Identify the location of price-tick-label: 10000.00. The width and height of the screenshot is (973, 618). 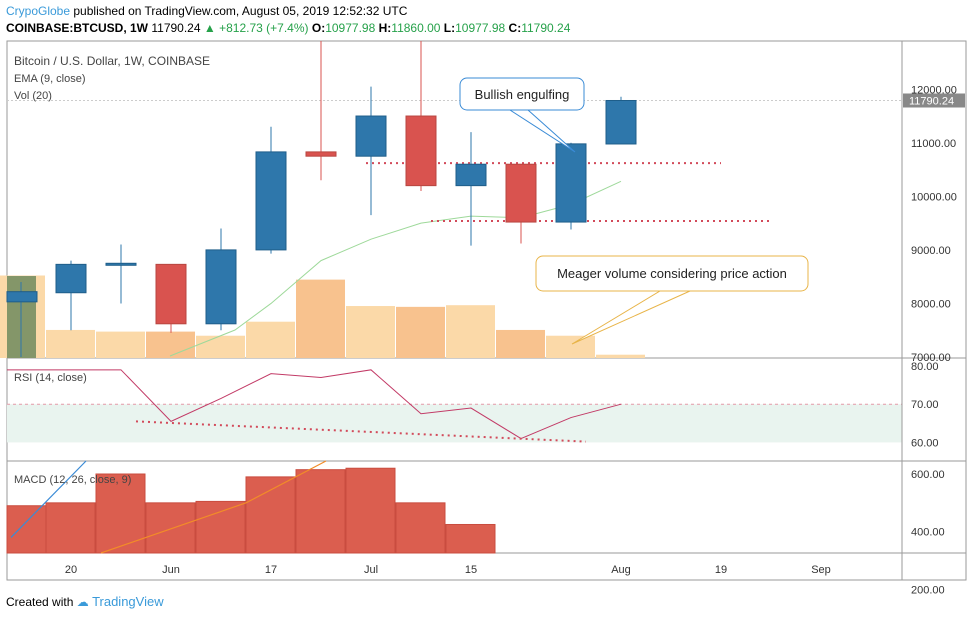
(934, 197).